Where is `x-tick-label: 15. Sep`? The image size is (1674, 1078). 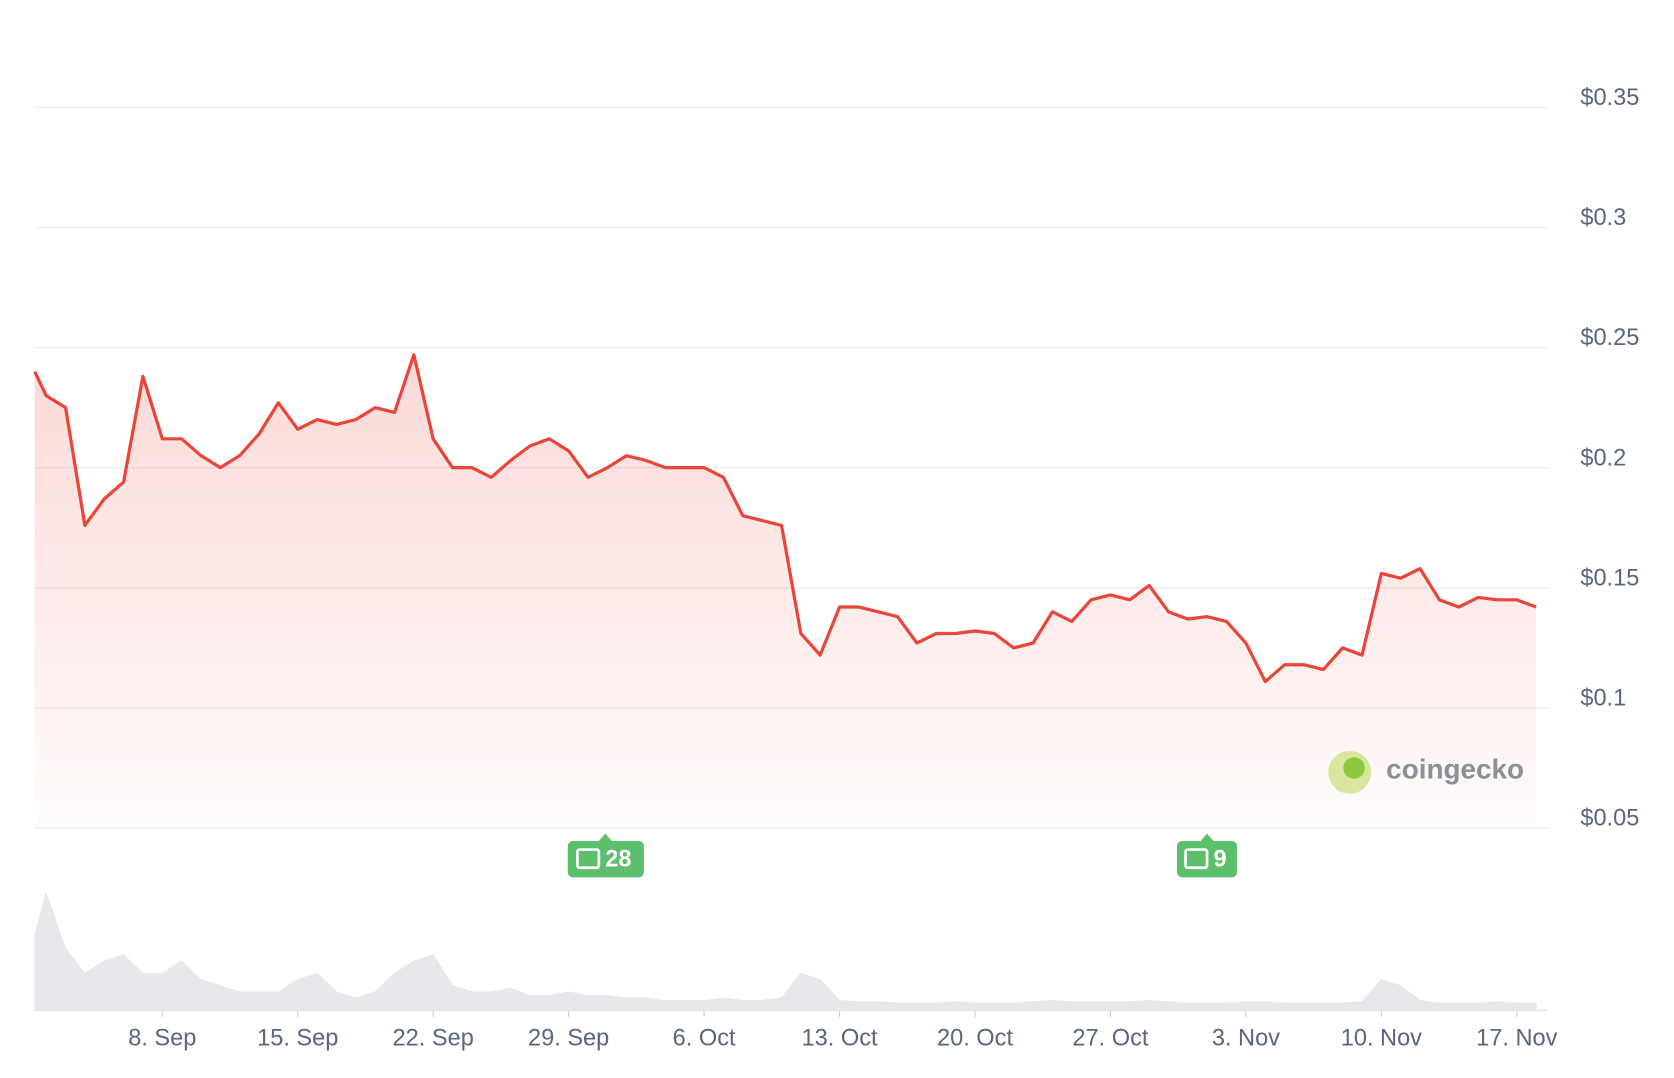
x-tick-label: 15. Sep is located at coordinates (297, 1038).